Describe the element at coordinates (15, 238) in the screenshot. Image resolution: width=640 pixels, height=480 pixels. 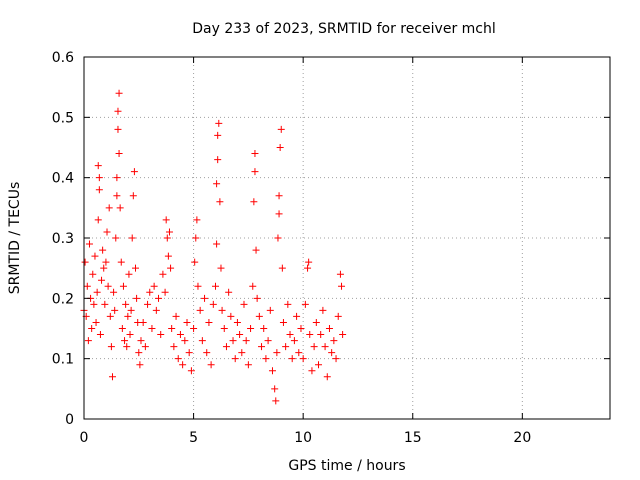
I see `y-axis-label: SRMTID / TECUs` at that location.